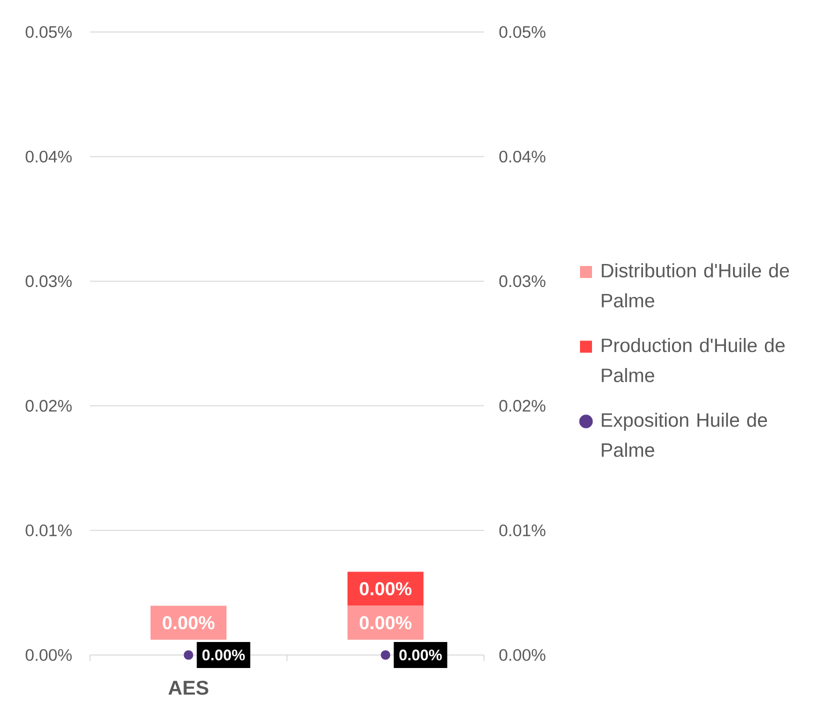 The image size is (840, 710). Describe the element at coordinates (522, 530) in the screenshot. I see `y2-tick-label: 0.01%` at that location.